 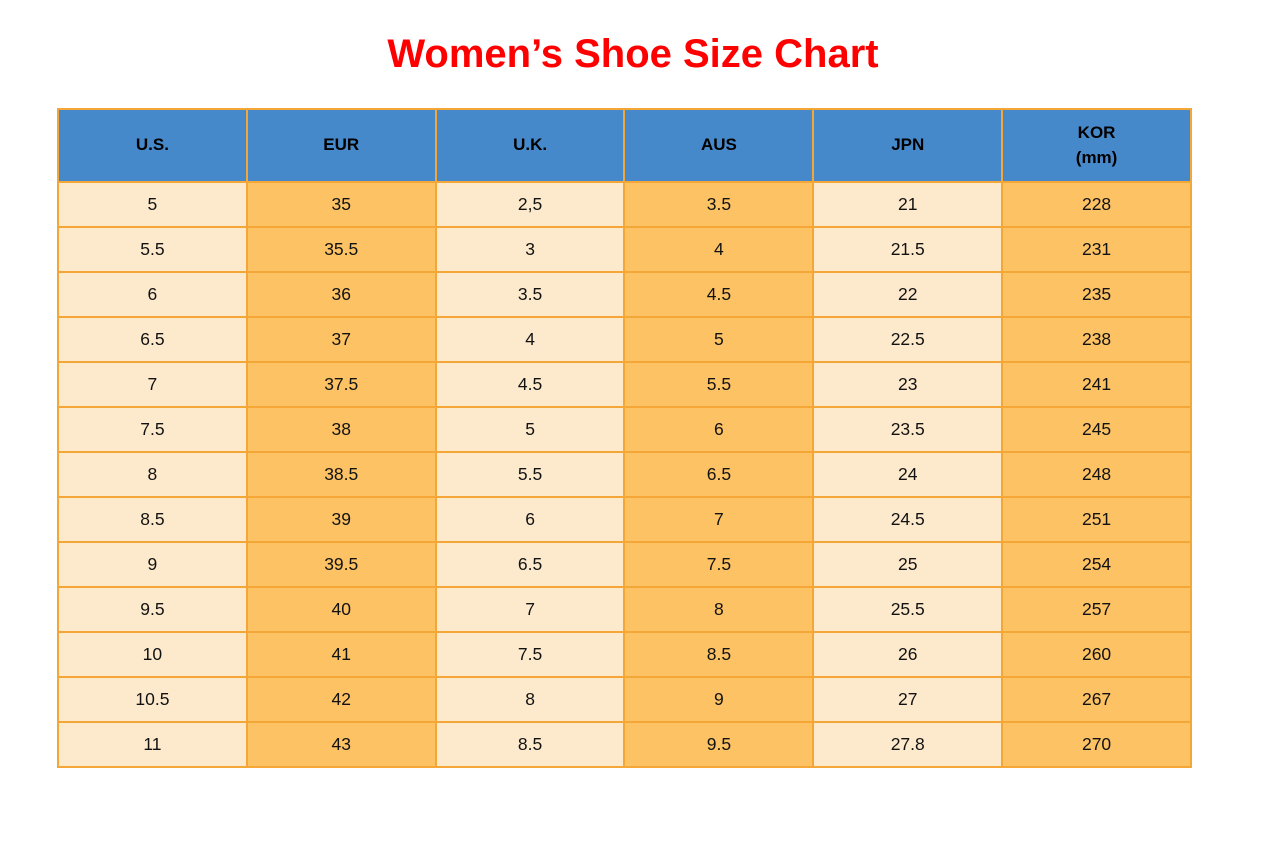 I want to click on table-row: 8 38.5 5.5 6.5 24 248, so click(x=624, y=474).